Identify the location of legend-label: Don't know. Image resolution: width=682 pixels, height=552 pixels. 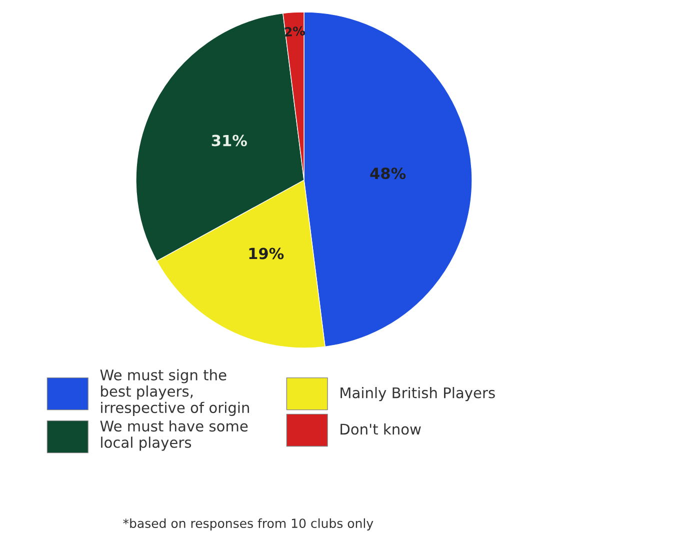
(380, 429).